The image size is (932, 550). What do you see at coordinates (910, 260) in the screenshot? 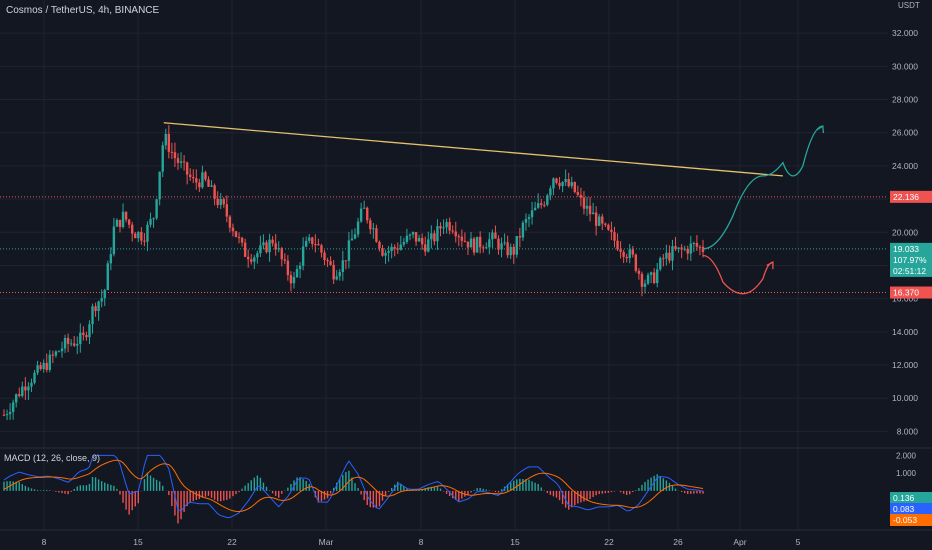
I see `change-label: 107.97%` at bounding box center [910, 260].